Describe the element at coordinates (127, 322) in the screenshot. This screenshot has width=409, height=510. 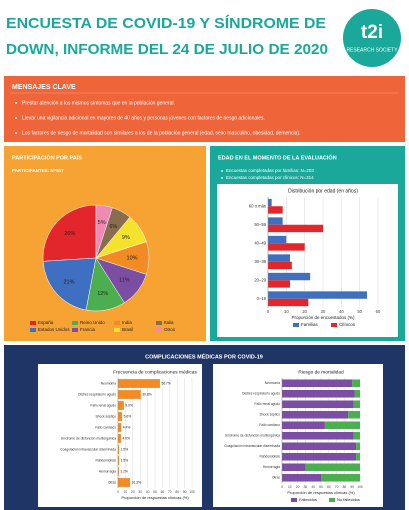
I see `legend-label: India` at that location.